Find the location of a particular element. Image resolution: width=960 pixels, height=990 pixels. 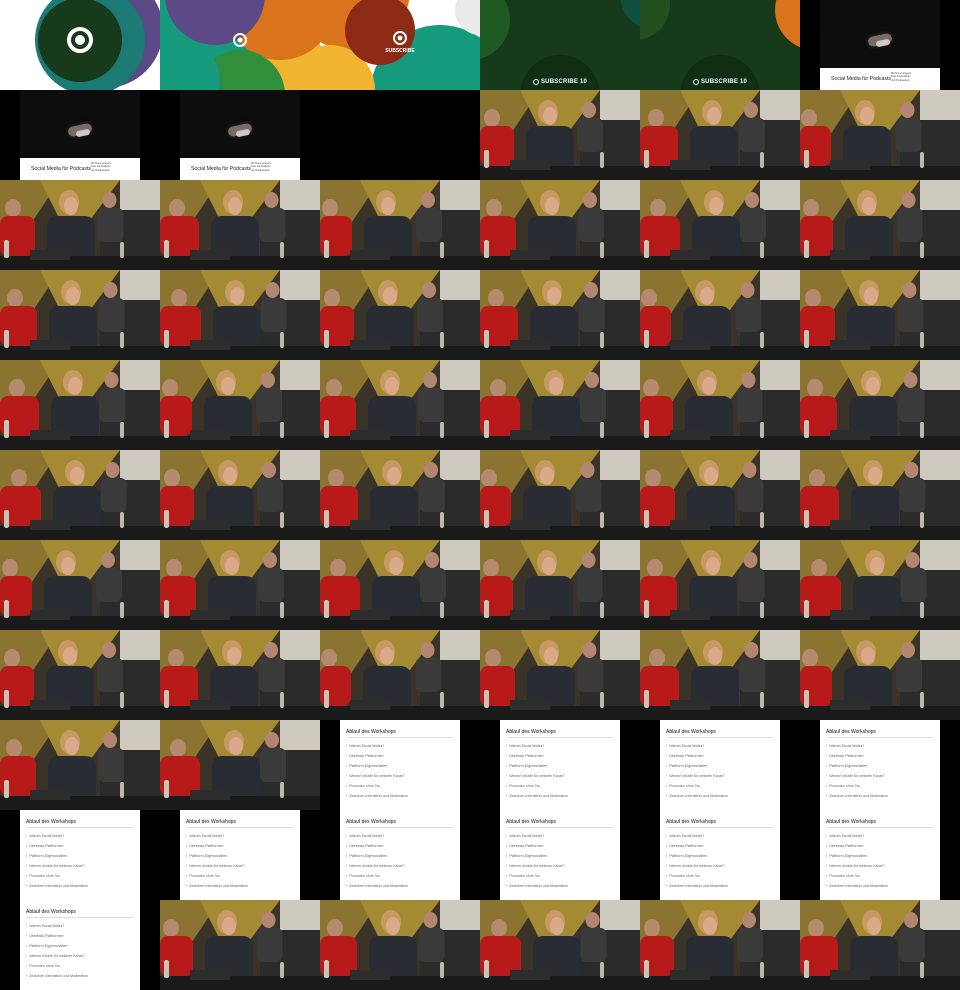

hand-photo is located at coordinates (240, 124).